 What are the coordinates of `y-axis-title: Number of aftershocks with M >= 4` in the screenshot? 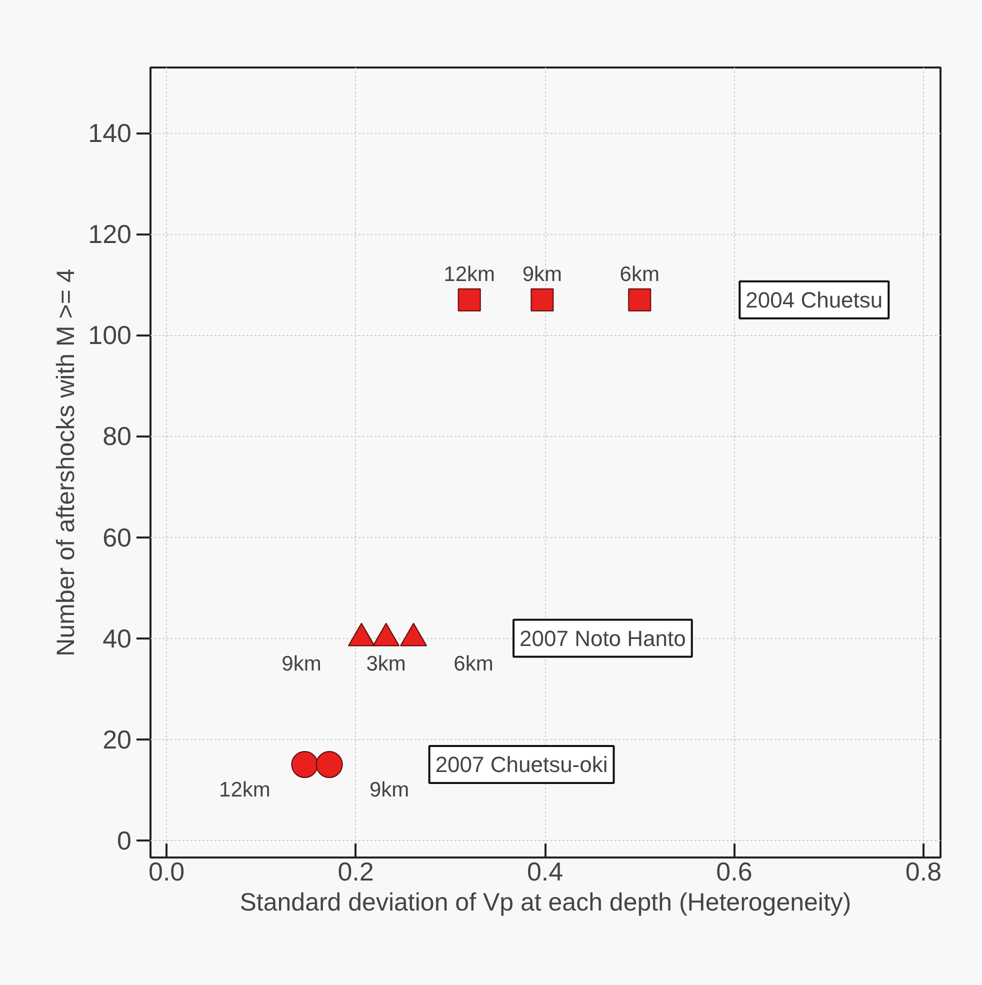 It's located at (66, 462).